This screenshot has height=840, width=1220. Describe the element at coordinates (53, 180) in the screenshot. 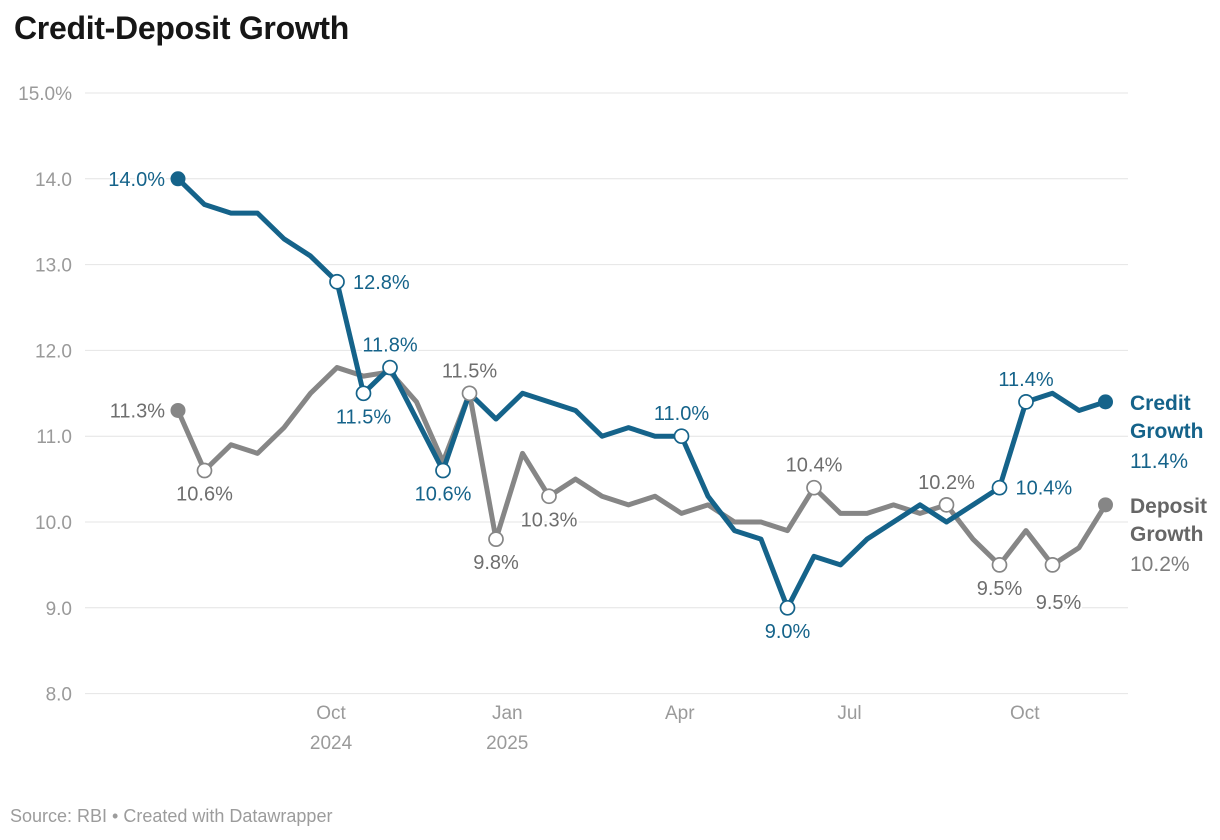

I see `y-axis-tick-label: 14.0` at that location.